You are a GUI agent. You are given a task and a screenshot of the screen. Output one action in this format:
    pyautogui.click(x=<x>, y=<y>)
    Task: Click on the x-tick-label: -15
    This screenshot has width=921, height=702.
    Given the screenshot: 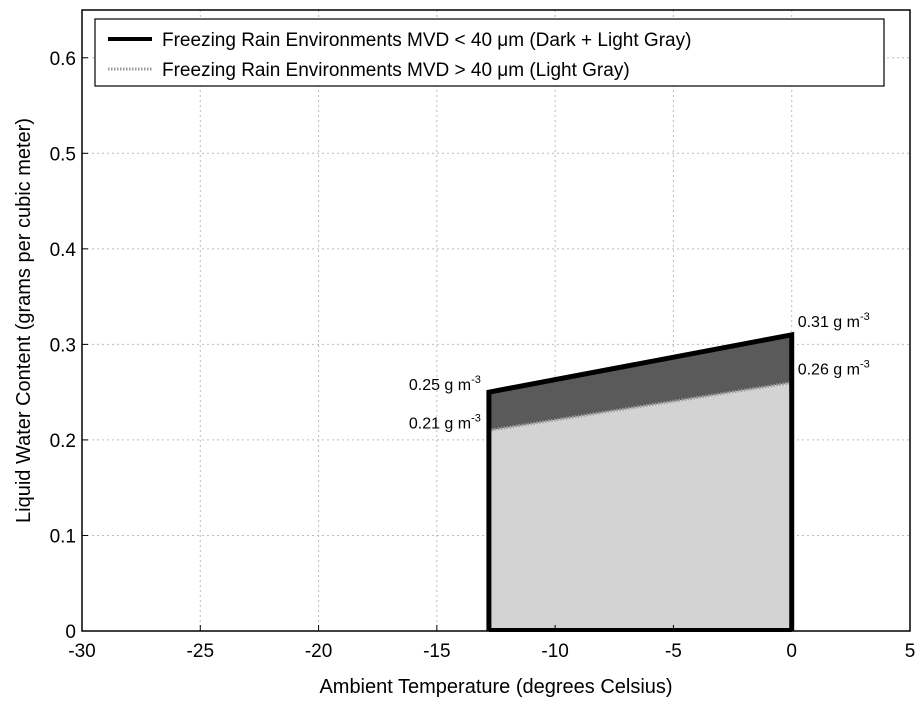 What is the action you would take?
    pyautogui.click(x=436, y=651)
    